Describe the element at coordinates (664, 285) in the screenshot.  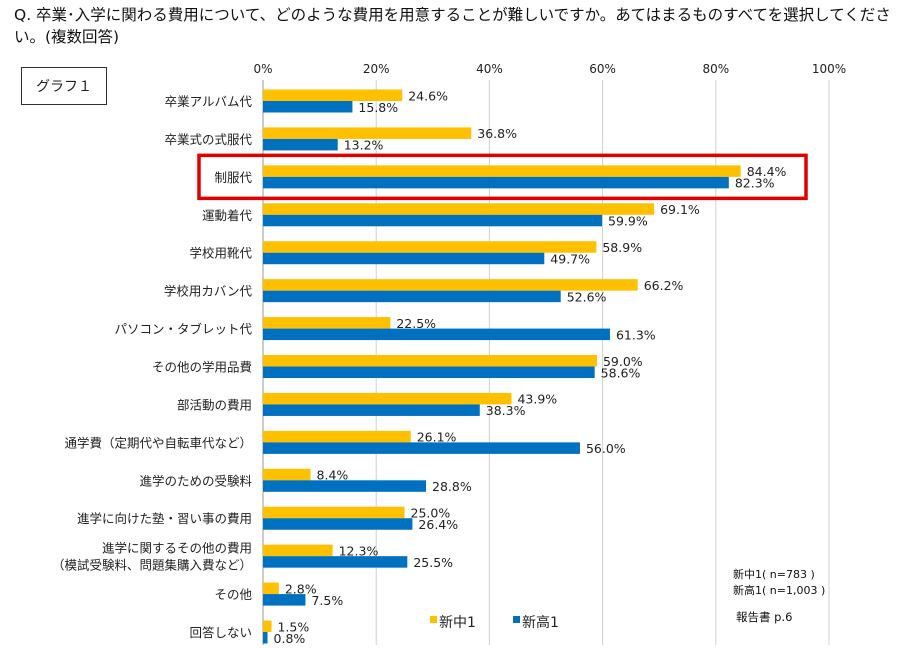
I see `data-label: 66.2%` at that location.